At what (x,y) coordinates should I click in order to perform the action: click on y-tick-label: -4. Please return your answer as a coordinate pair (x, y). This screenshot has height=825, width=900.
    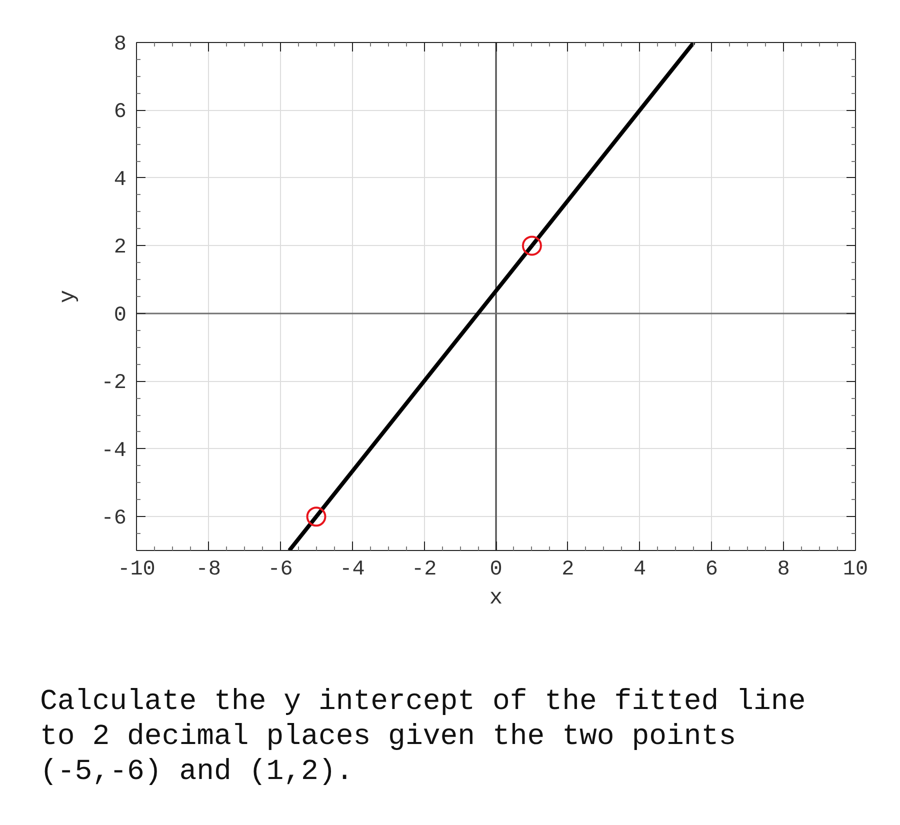
    Looking at the image, I should click on (114, 451).